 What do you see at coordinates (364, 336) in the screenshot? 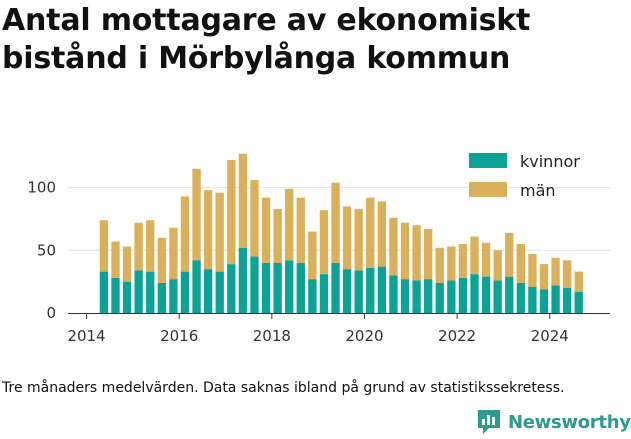
I see `x-tick-label-2020: 2020` at bounding box center [364, 336].